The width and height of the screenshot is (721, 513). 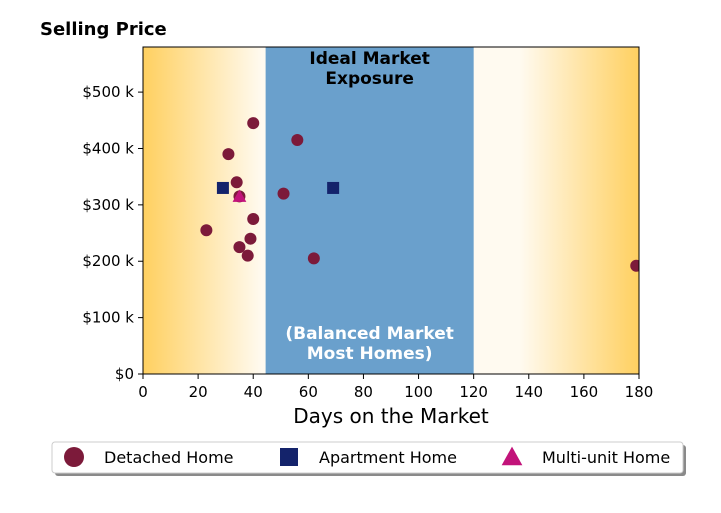 What do you see at coordinates (395, 387) in the screenshot?
I see `x-axis: 0 20 40 60 80 100 120 140 160 180` at bounding box center [395, 387].